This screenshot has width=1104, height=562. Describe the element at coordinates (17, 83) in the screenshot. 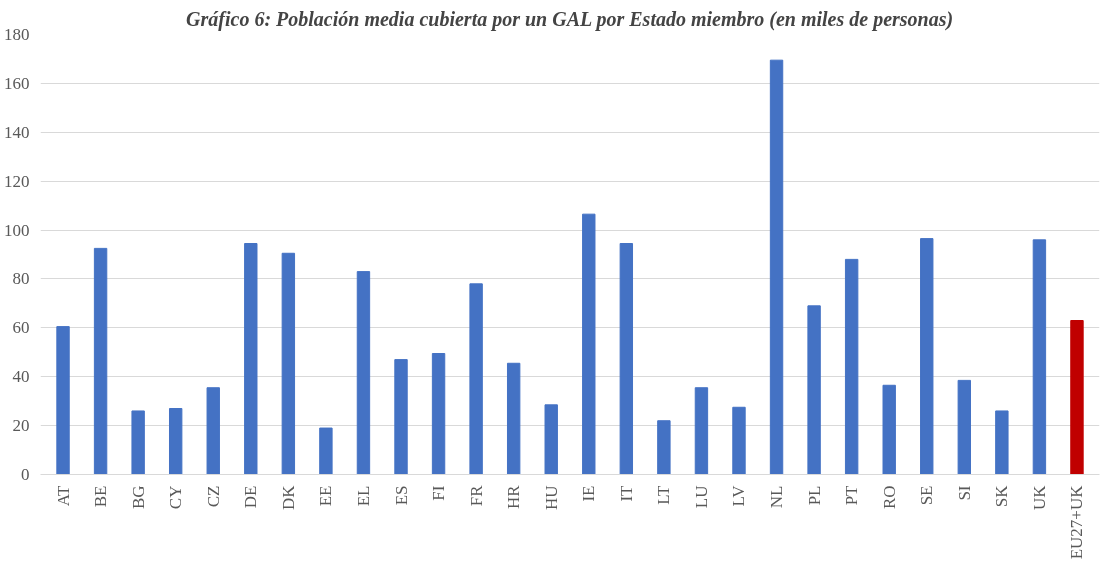

I see `y-tick-label: 160` at that location.